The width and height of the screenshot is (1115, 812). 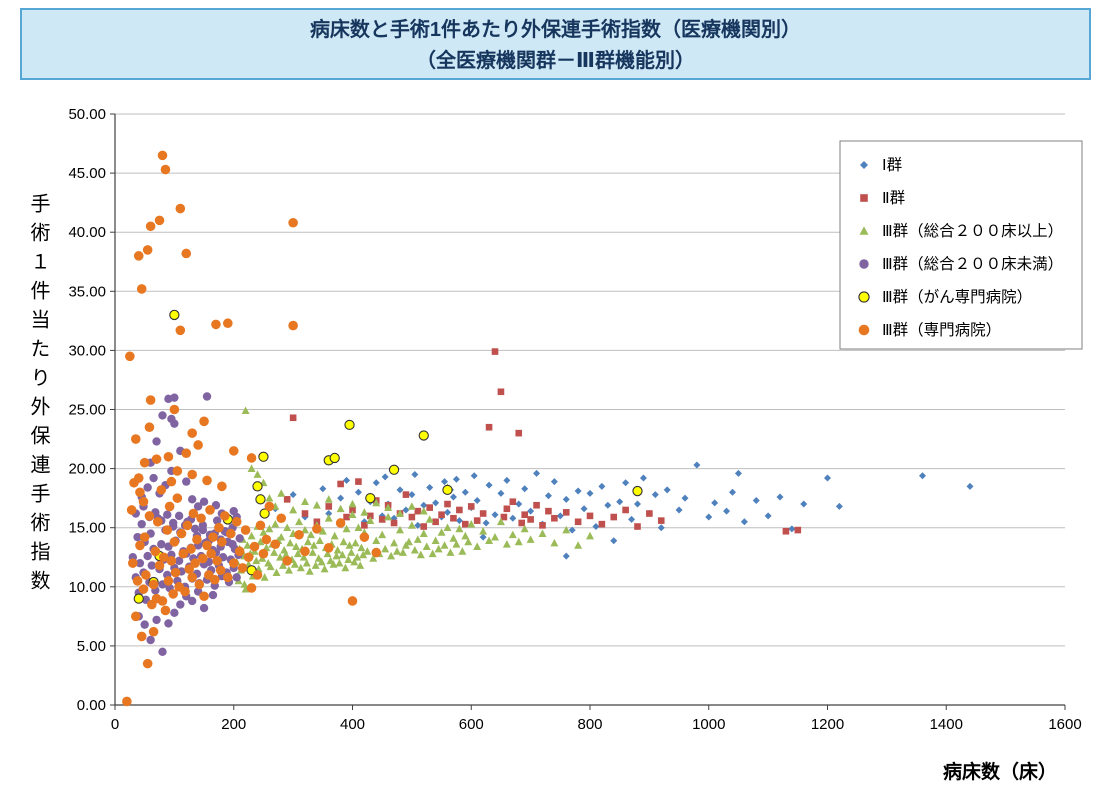 I want to click on legend-label: Ⅲ群（総合２００床以上）, so click(x=972, y=231).